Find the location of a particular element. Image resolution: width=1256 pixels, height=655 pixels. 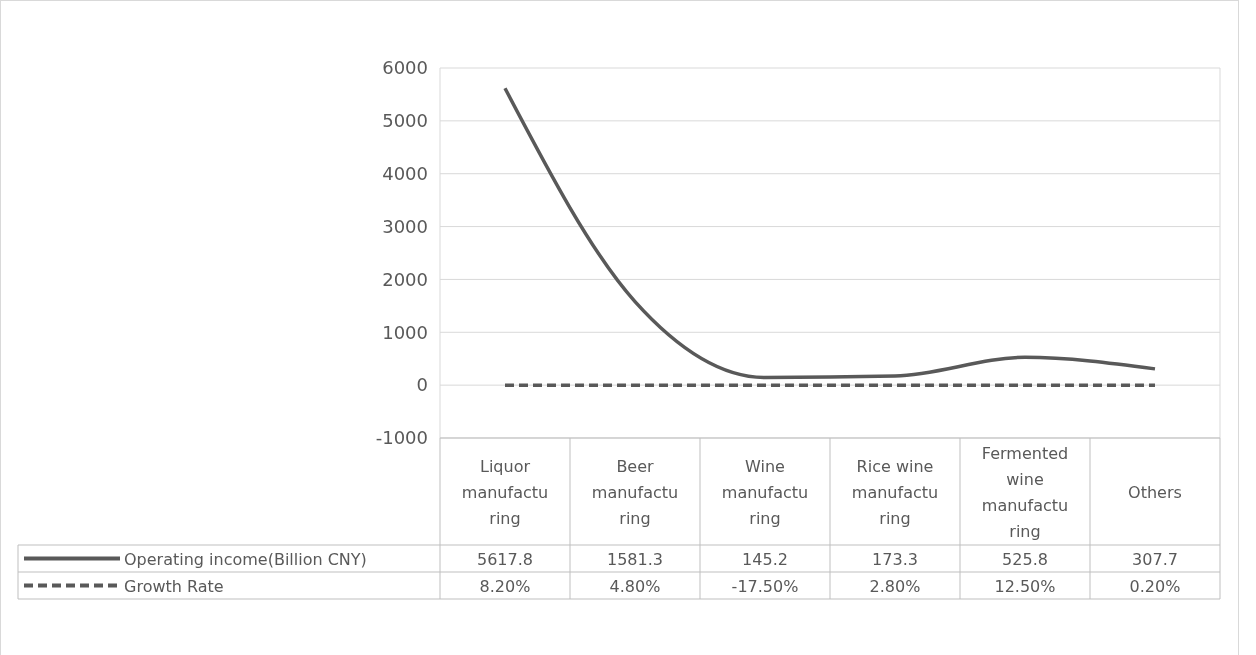

data-label: 4.80% is located at coordinates (635, 586).